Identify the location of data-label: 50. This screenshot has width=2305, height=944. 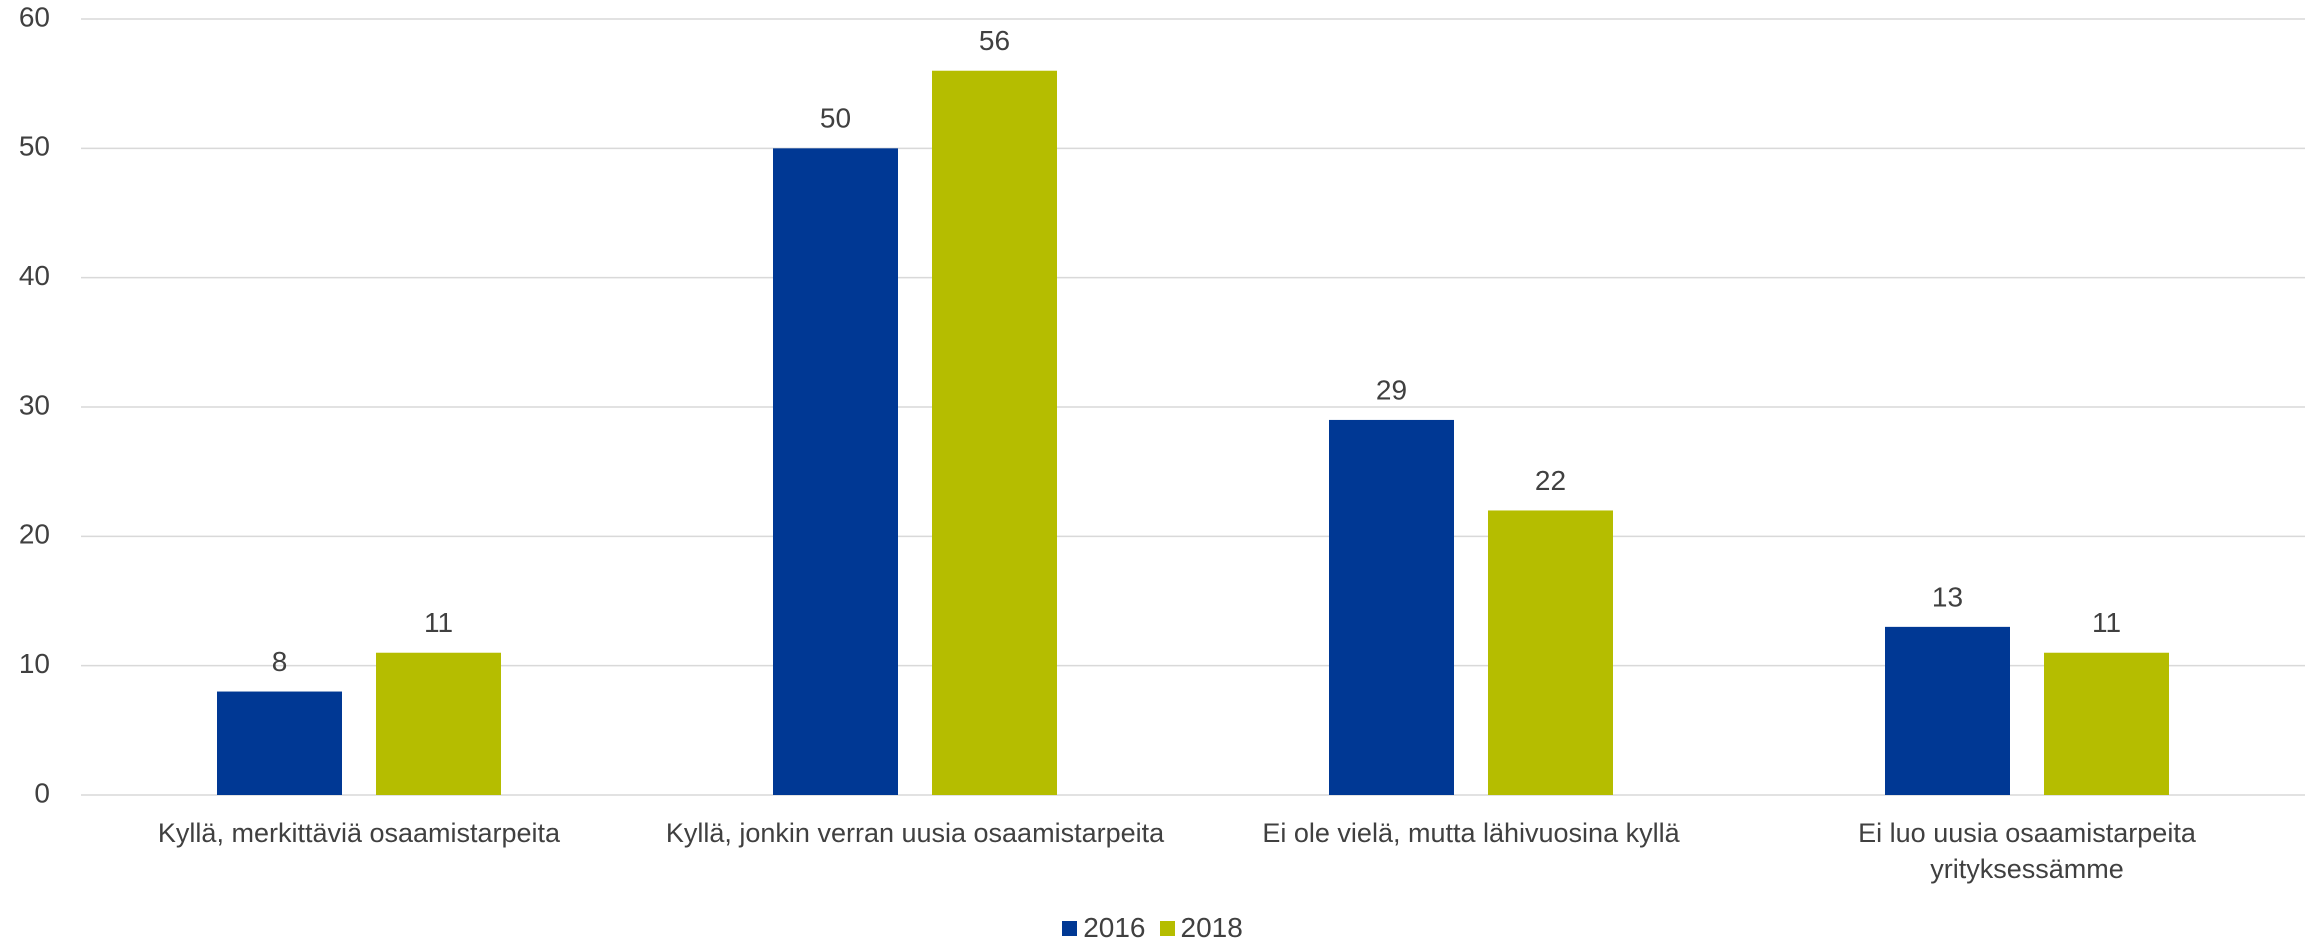
(835, 118).